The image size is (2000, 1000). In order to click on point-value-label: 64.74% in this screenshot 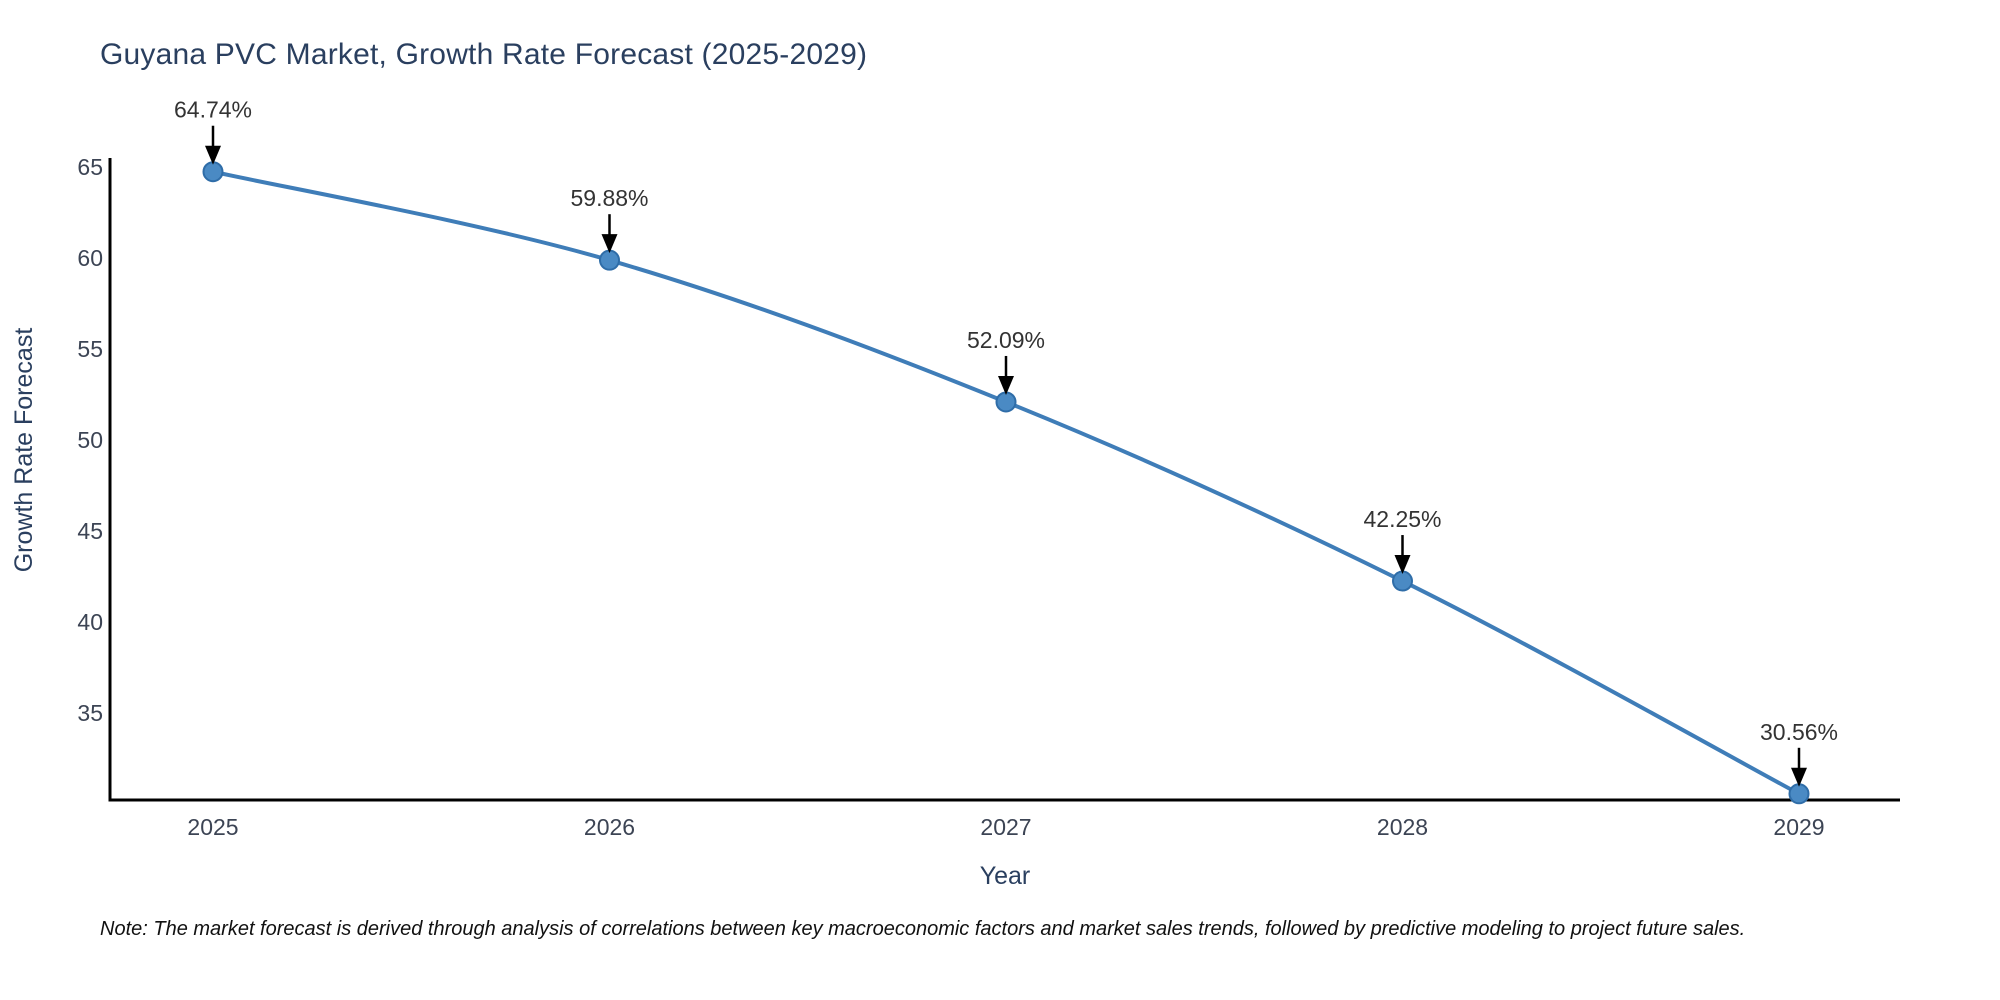, I will do `click(213, 110)`.